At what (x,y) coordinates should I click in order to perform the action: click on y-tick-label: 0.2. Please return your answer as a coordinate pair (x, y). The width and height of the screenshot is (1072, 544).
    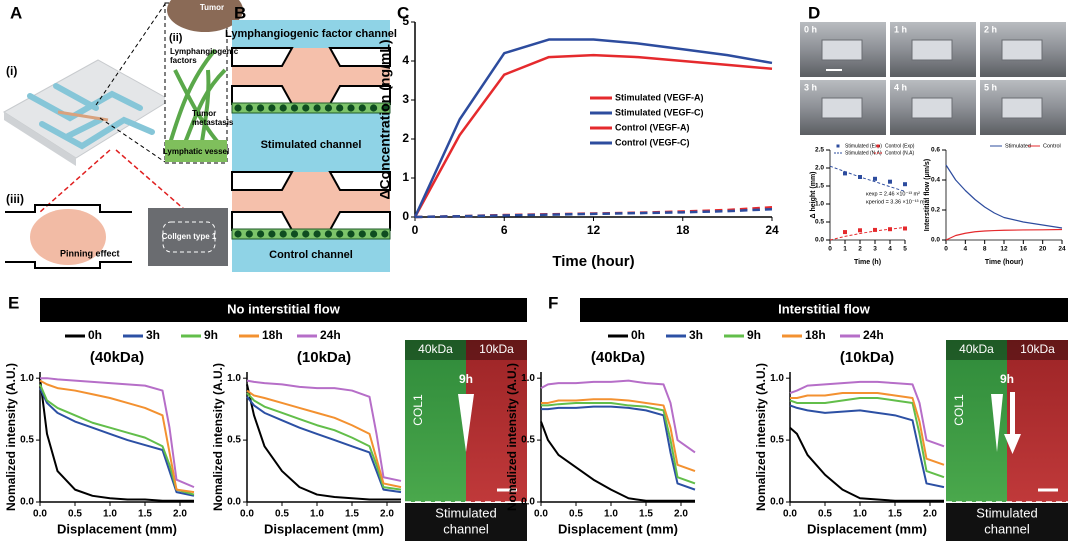
    Looking at the image, I should click on (935, 210).